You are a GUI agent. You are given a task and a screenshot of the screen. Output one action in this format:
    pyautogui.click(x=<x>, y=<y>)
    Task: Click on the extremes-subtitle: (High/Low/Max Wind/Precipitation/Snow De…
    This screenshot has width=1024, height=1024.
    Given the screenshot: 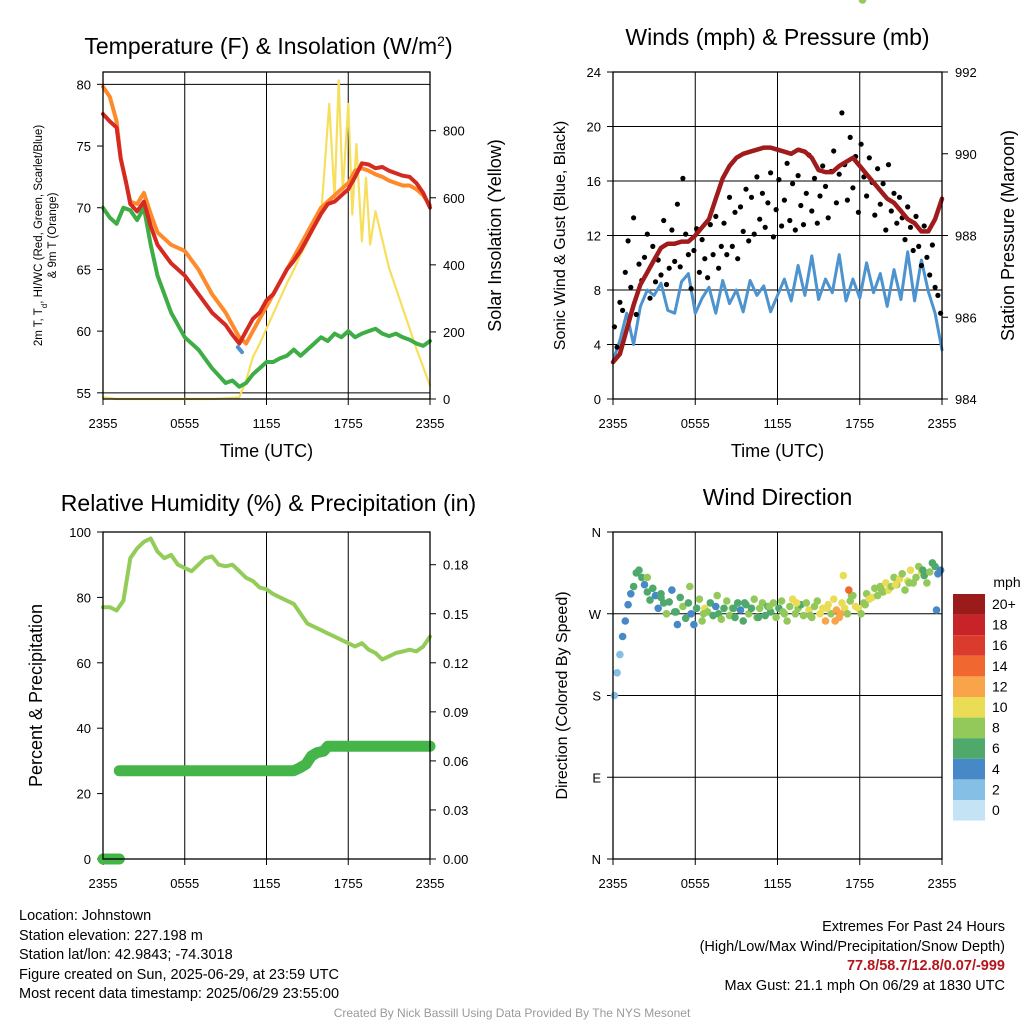 What is the action you would take?
    pyautogui.click(x=852, y=946)
    